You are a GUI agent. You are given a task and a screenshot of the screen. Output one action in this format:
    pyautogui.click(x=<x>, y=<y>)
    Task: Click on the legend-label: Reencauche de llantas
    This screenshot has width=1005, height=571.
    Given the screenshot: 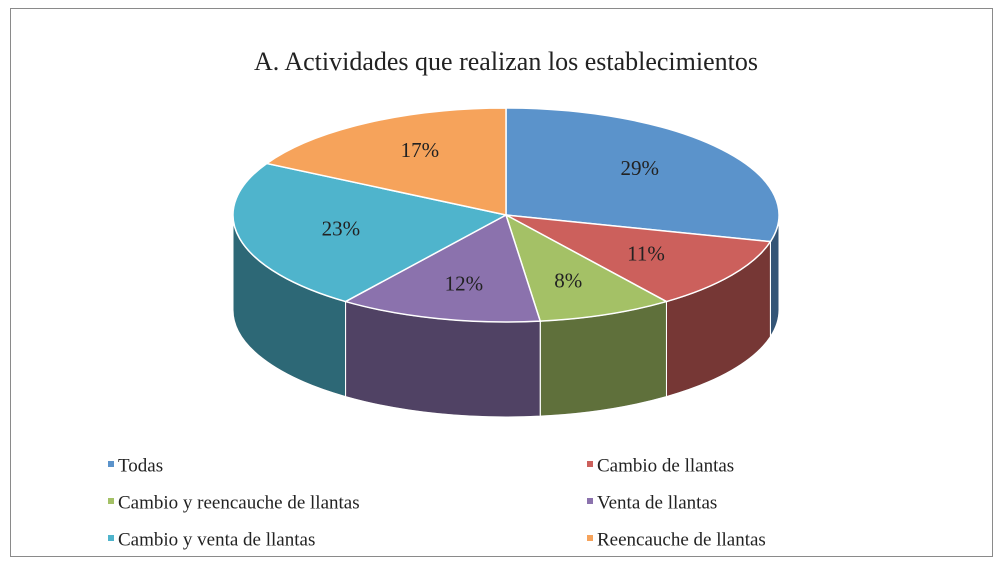 What is the action you would take?
    pyautogui.click(x=681, y=539)
    